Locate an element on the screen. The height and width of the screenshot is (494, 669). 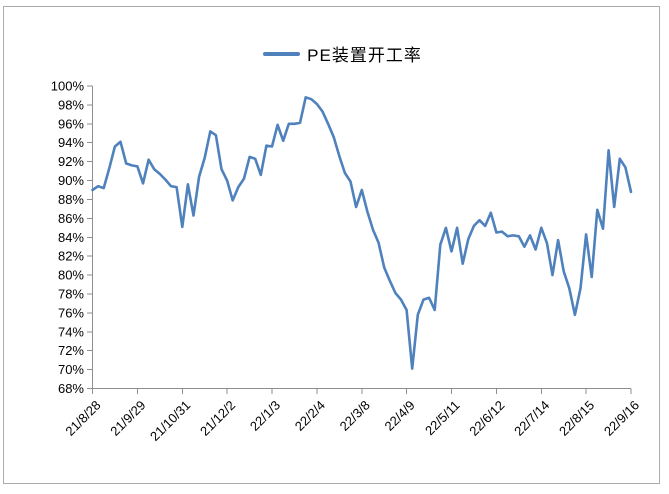
y-tick-label: 74% is located at coordinates (71, 331).